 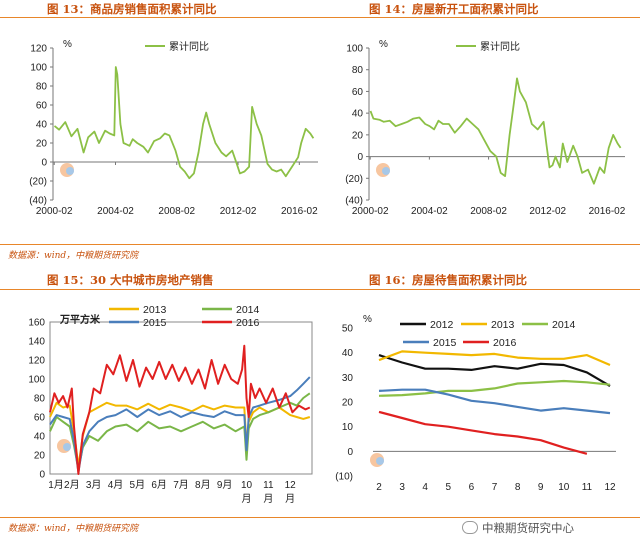 What do you see at coordinates (70, 171) in the screenshot?
I see `fig13-logo-icon-inner` at bounding box center [70, 171].